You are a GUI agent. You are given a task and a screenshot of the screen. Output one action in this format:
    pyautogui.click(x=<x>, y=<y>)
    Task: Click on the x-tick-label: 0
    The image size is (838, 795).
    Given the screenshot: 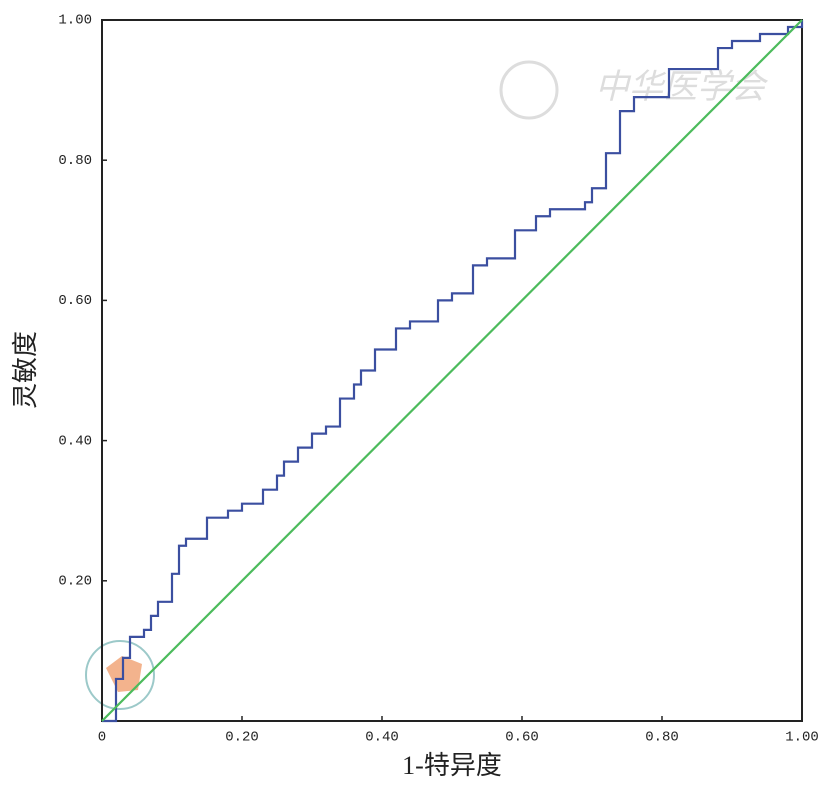 What is the action you would take?
    pyautogui.click(x=102, y=738)
    